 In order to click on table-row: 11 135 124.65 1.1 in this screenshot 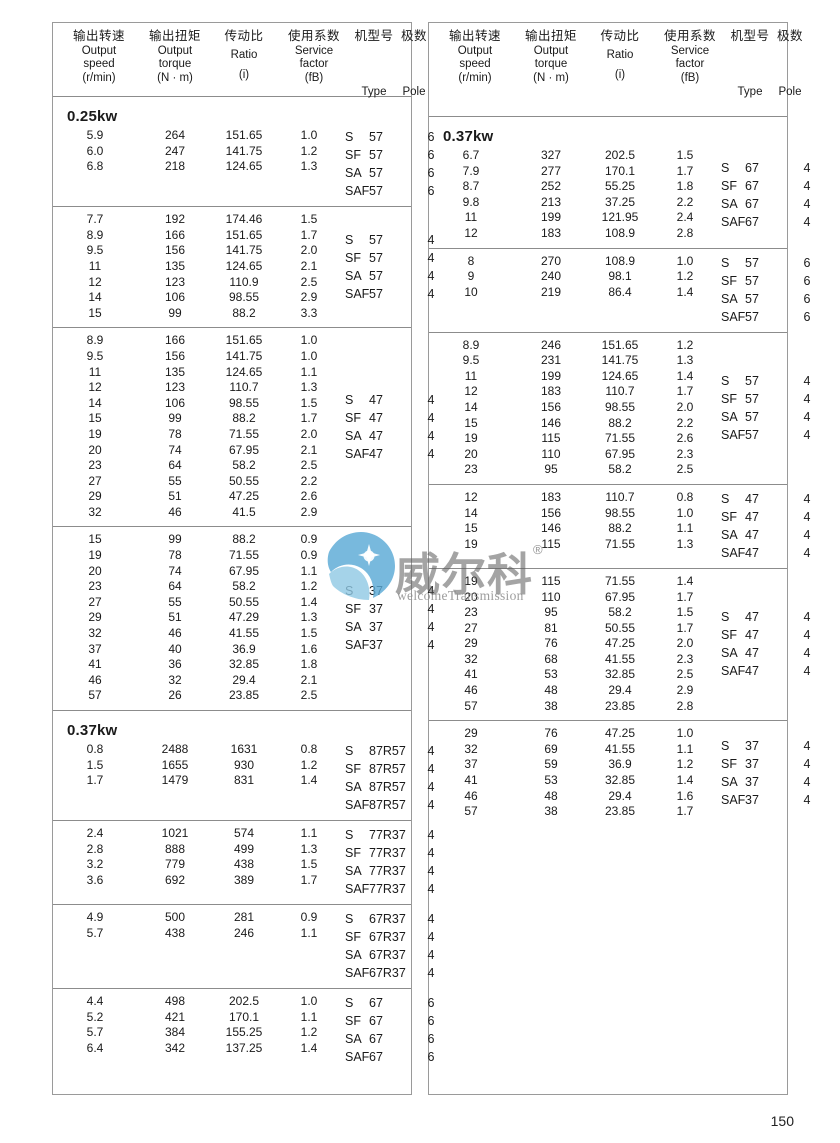, I will do `click(198, 373)`.